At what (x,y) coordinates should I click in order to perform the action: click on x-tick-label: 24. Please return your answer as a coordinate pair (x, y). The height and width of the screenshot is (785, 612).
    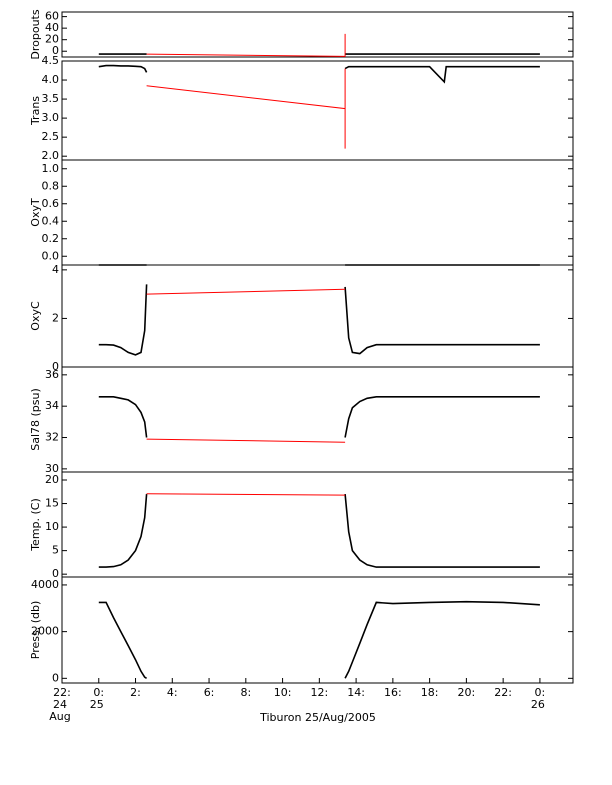
    Looking at the image, I should click on (60, 704).